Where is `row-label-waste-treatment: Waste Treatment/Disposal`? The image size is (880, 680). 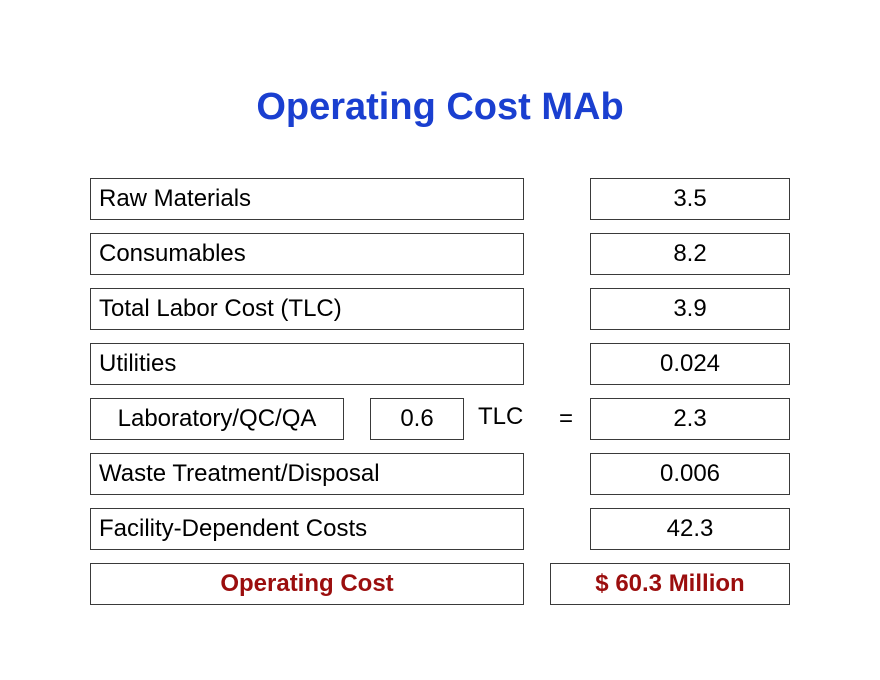
row-label-waste-treatment: Waste Treatment/Disposal is located at coordinates (307, 474).